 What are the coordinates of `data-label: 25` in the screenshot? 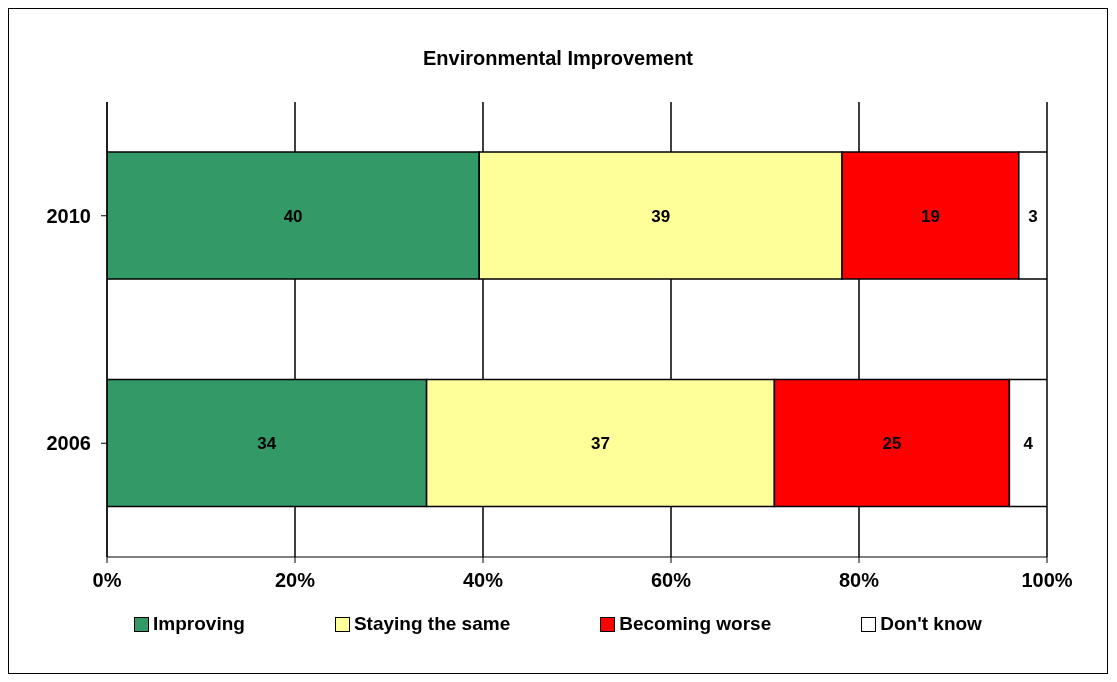 It's located at (892, 444).